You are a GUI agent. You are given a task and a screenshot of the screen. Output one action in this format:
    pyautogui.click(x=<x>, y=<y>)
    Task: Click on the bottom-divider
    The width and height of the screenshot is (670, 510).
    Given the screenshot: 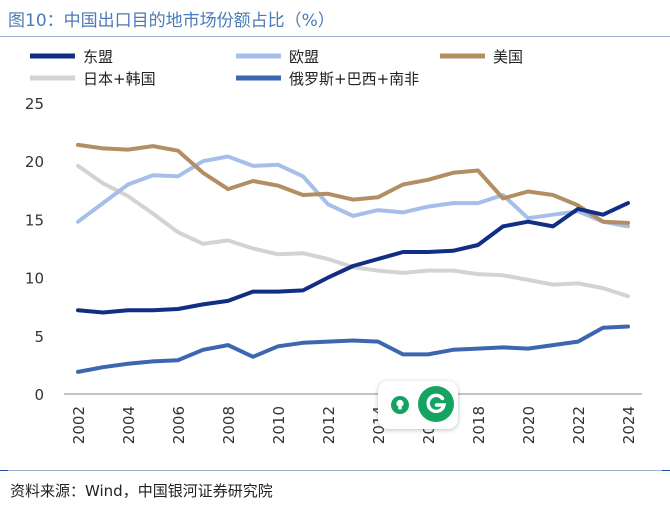 What is the action you would take?
    pyautogui.click(x=335, y=470)
    